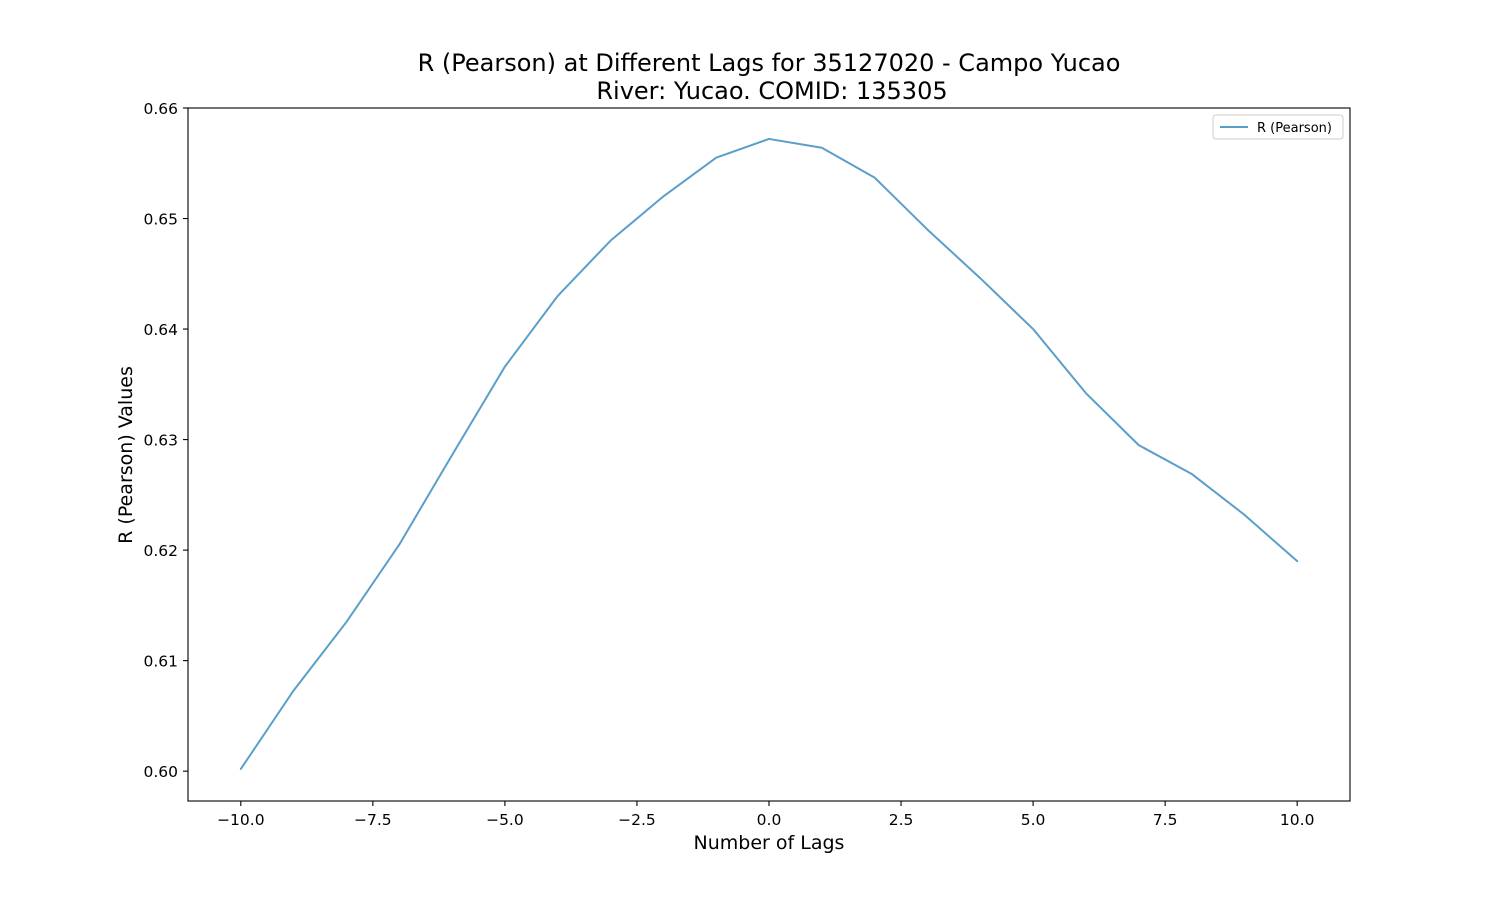 This screenshot has width=1500, height=900. I want to click on y-tick-label: 0.60, so click(160, 772).